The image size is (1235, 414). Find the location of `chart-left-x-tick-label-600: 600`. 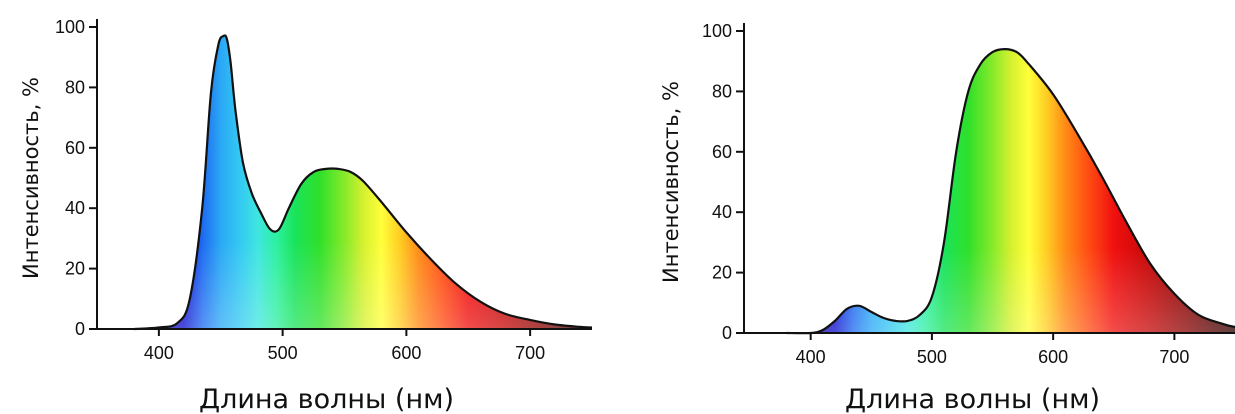

chart-left-x-tick-label-600: 600 is located at coordinates (406, 353).